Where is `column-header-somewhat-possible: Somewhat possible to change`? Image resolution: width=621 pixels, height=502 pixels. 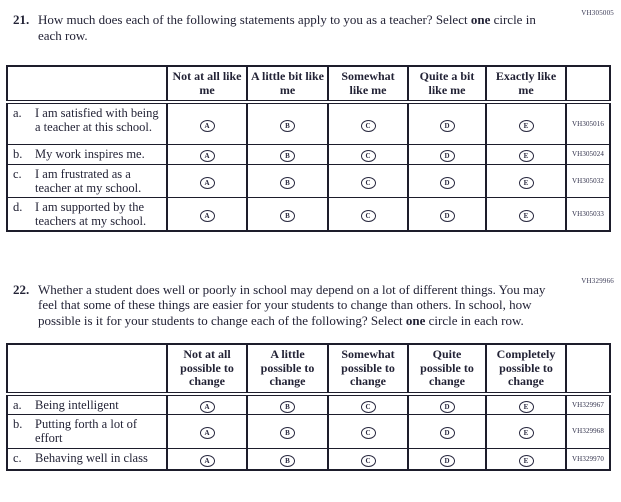
column-header-somewhat-possible: Somewhat possible to change is located at coordinates (368, 369).